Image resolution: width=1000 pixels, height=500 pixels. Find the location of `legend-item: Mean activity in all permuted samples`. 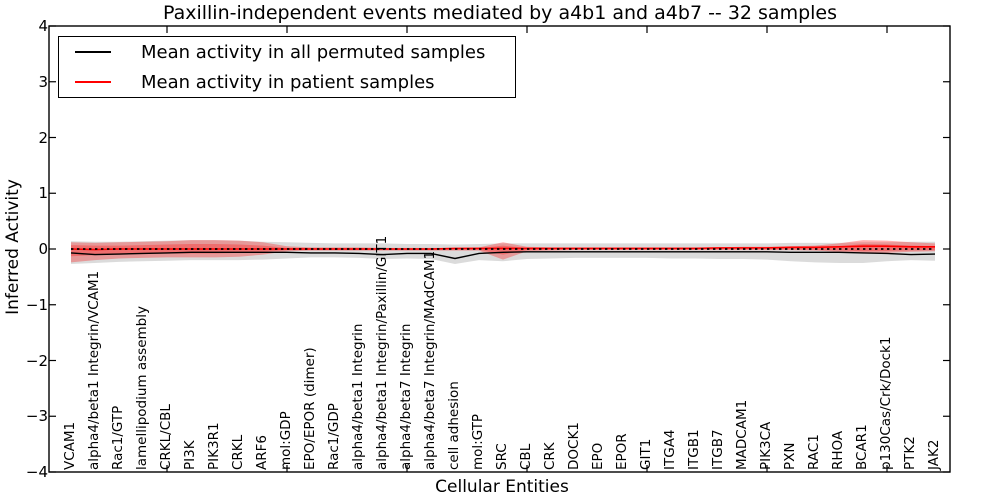

legend-item: Mean activity in all permuted samples is located at coordinates (287, 52).